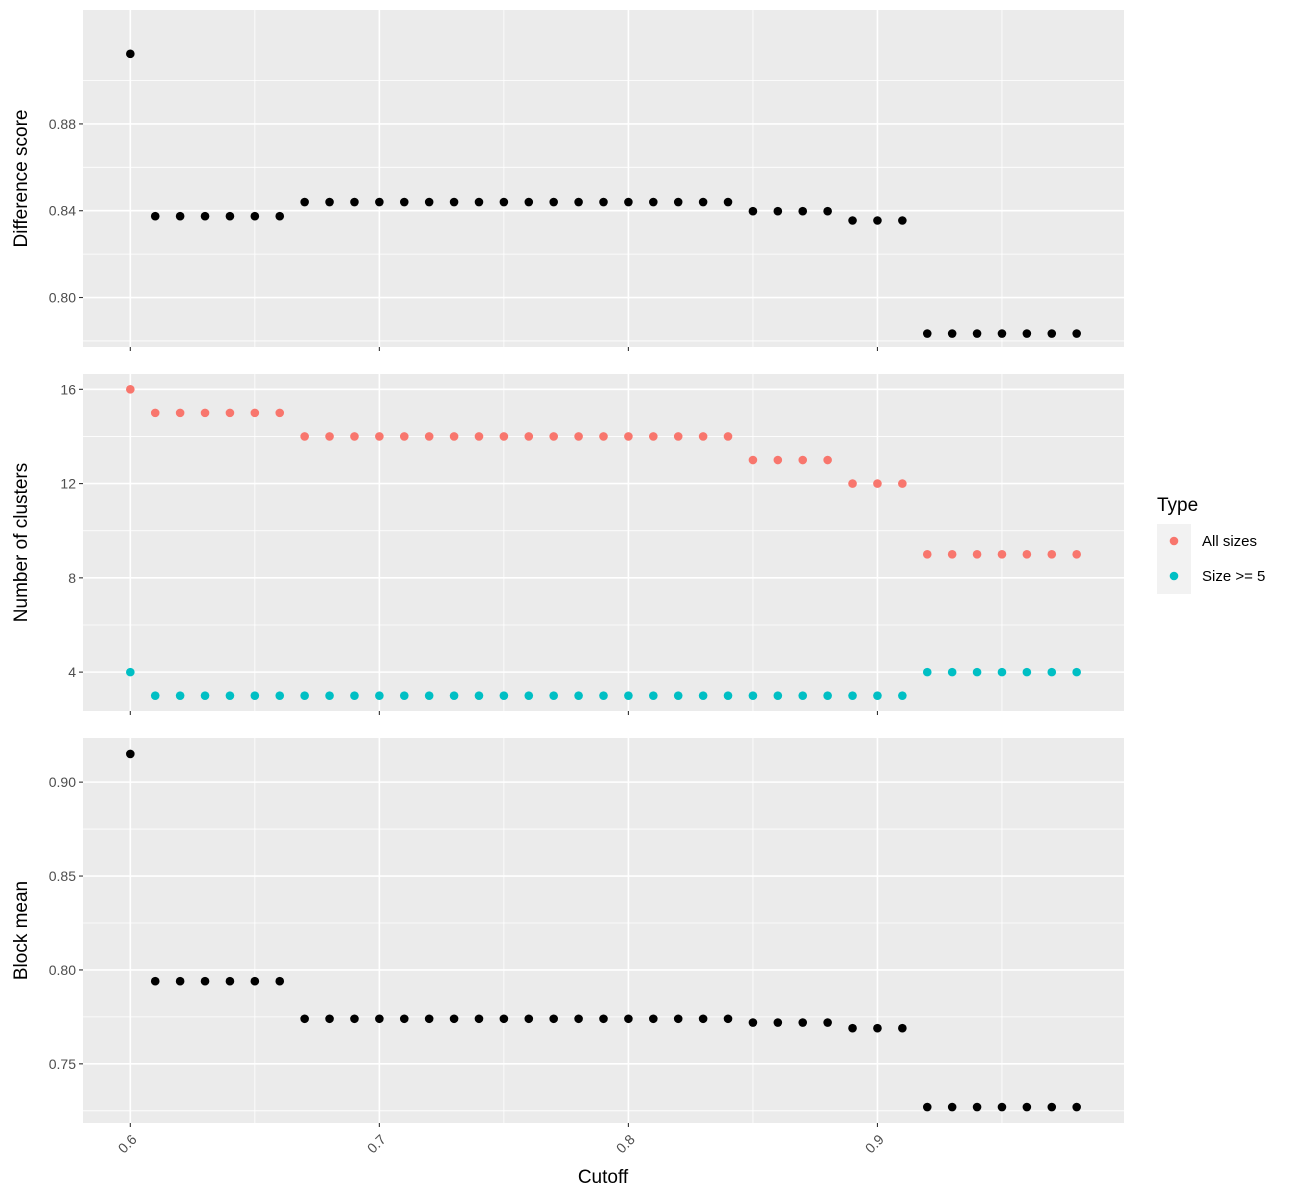 This screenshot has height=1200, width=1300. Describe the element at coordinates (603, 1177) in the screenshot. I see `x-axis-title: Cutoff` at that location.